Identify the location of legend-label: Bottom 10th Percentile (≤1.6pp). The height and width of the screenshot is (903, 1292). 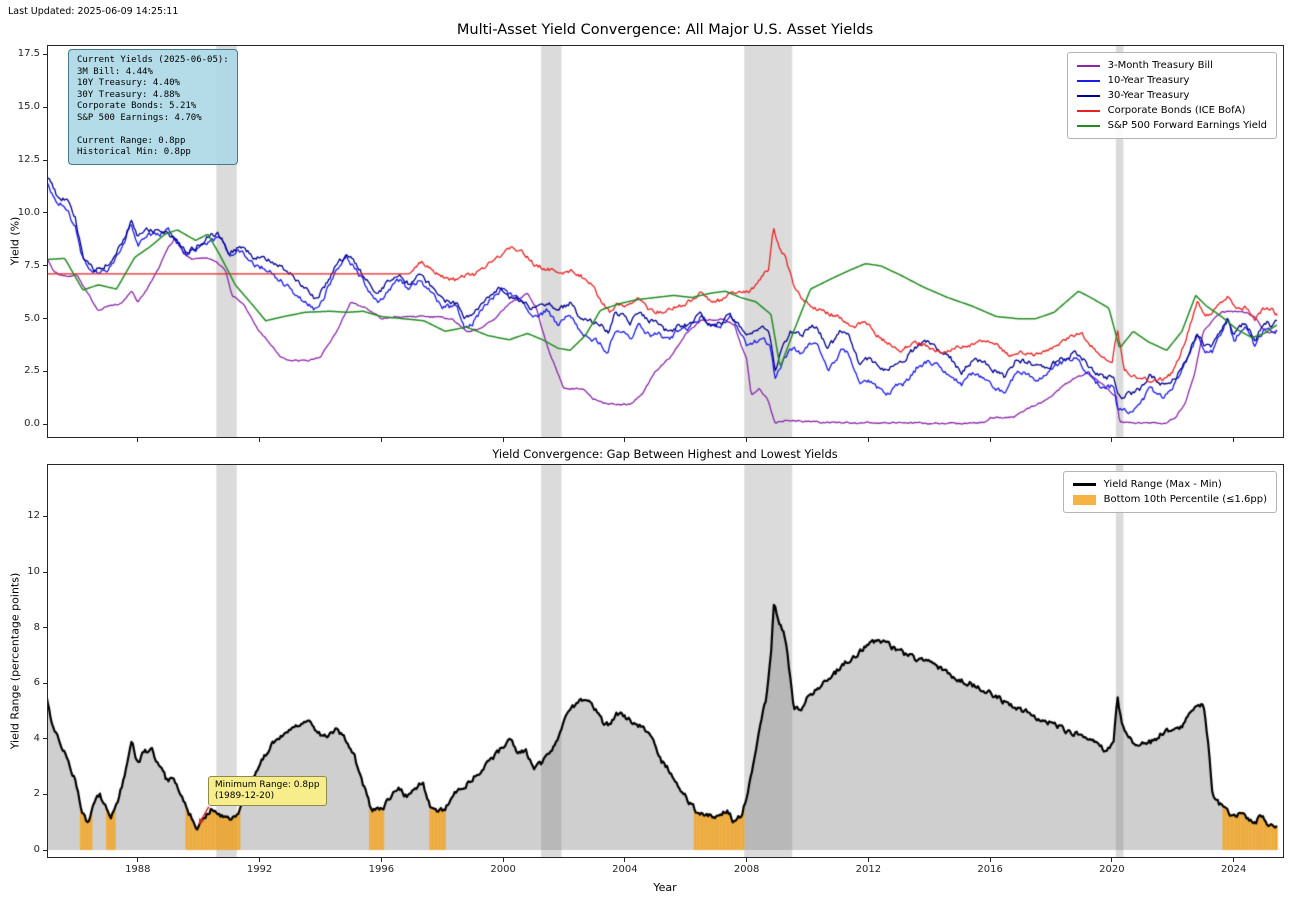
(1185, 499).